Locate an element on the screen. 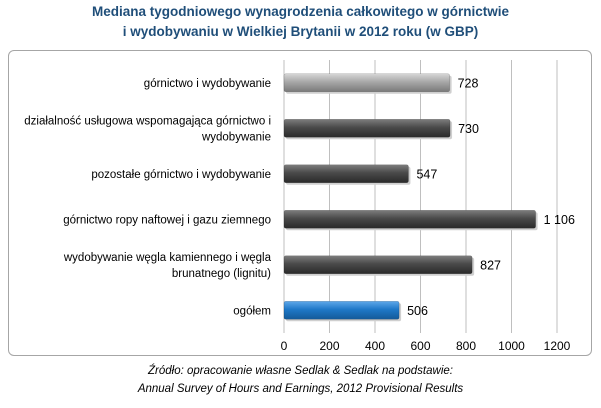 This screenshot has height=408, width=601. category-label: wydobywanie is located at coordinates (236, 137).